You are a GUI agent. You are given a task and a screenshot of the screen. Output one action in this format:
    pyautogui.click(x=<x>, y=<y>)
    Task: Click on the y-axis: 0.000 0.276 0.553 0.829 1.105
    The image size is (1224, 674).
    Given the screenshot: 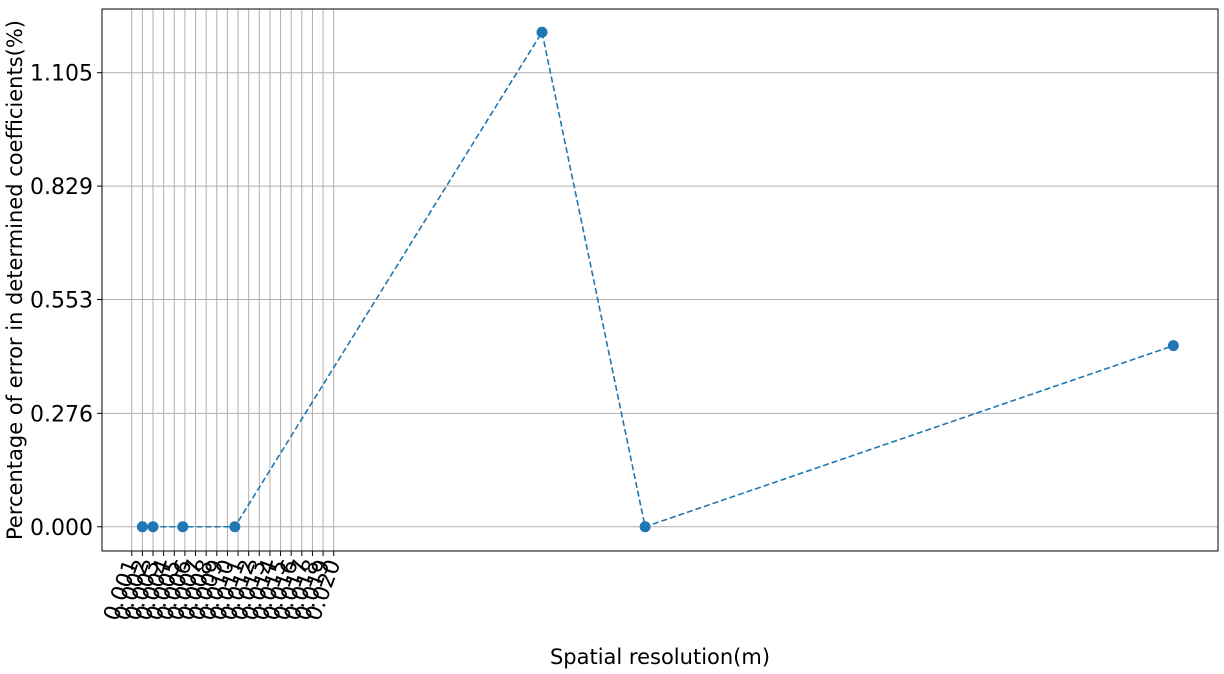 What is the action you would take?
    pyautogui.click(x=66, y=301)
    